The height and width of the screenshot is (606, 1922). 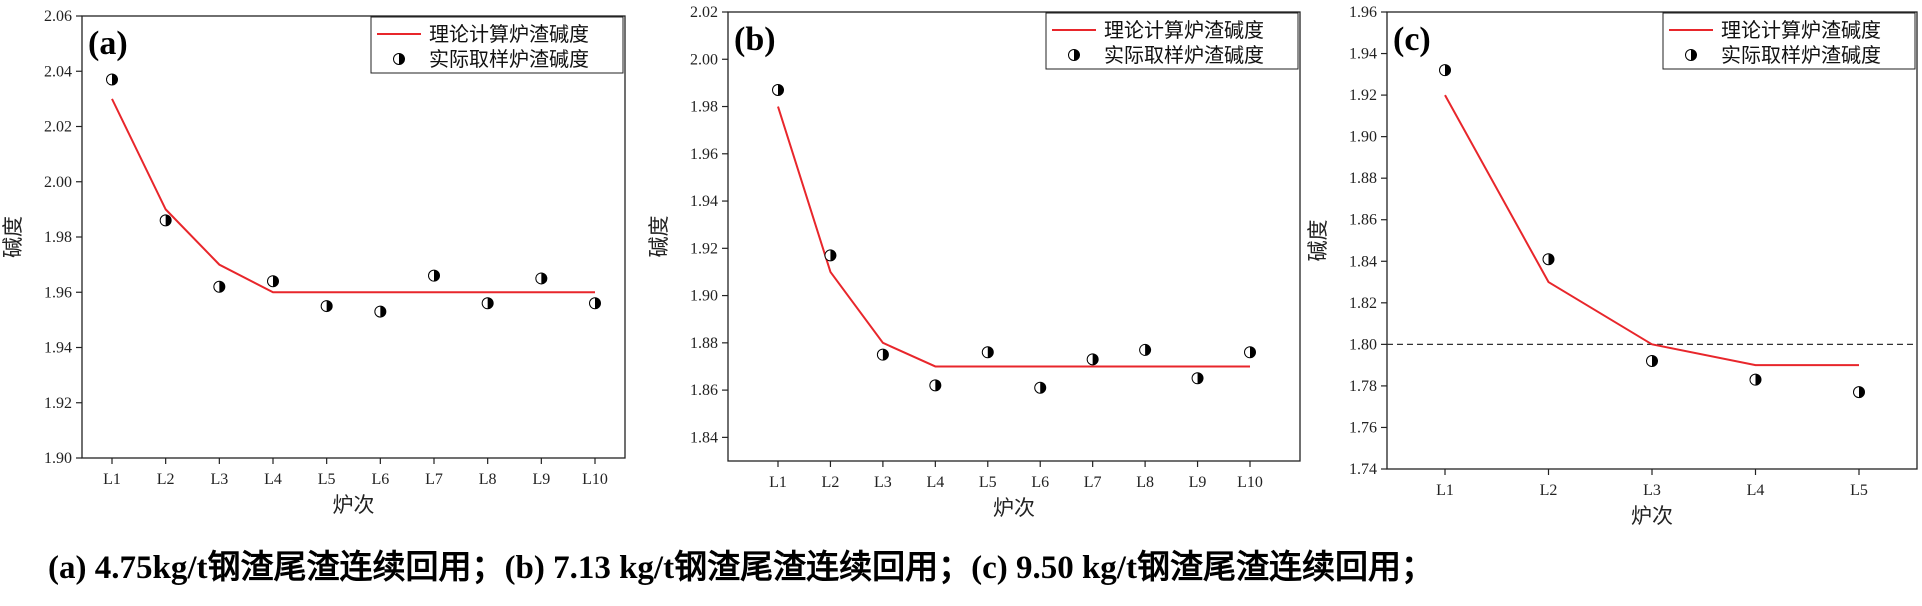 What do you see at coordinates (1363, 427) in the screenshot?
I see `y-tick-label: 1.76` at bounding box center [1363, 427].